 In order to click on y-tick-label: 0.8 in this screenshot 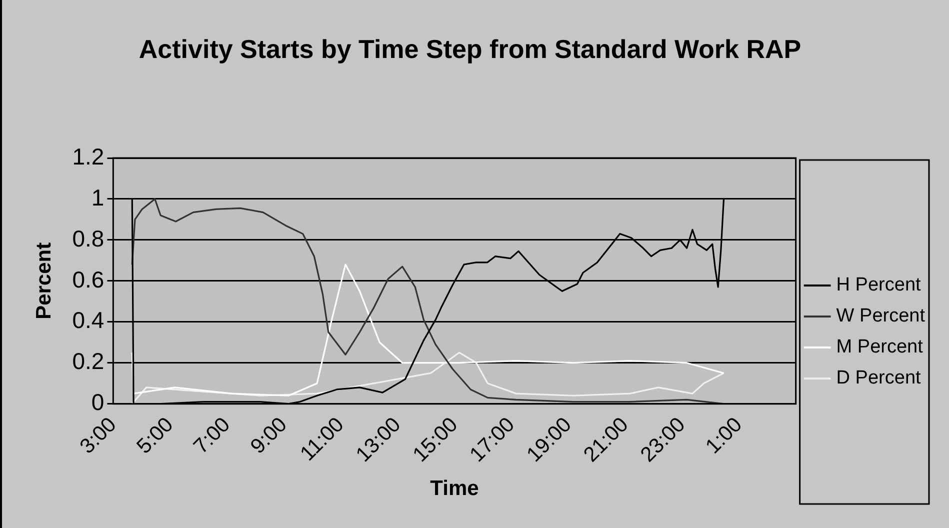, I will do `click(88, 238)`.